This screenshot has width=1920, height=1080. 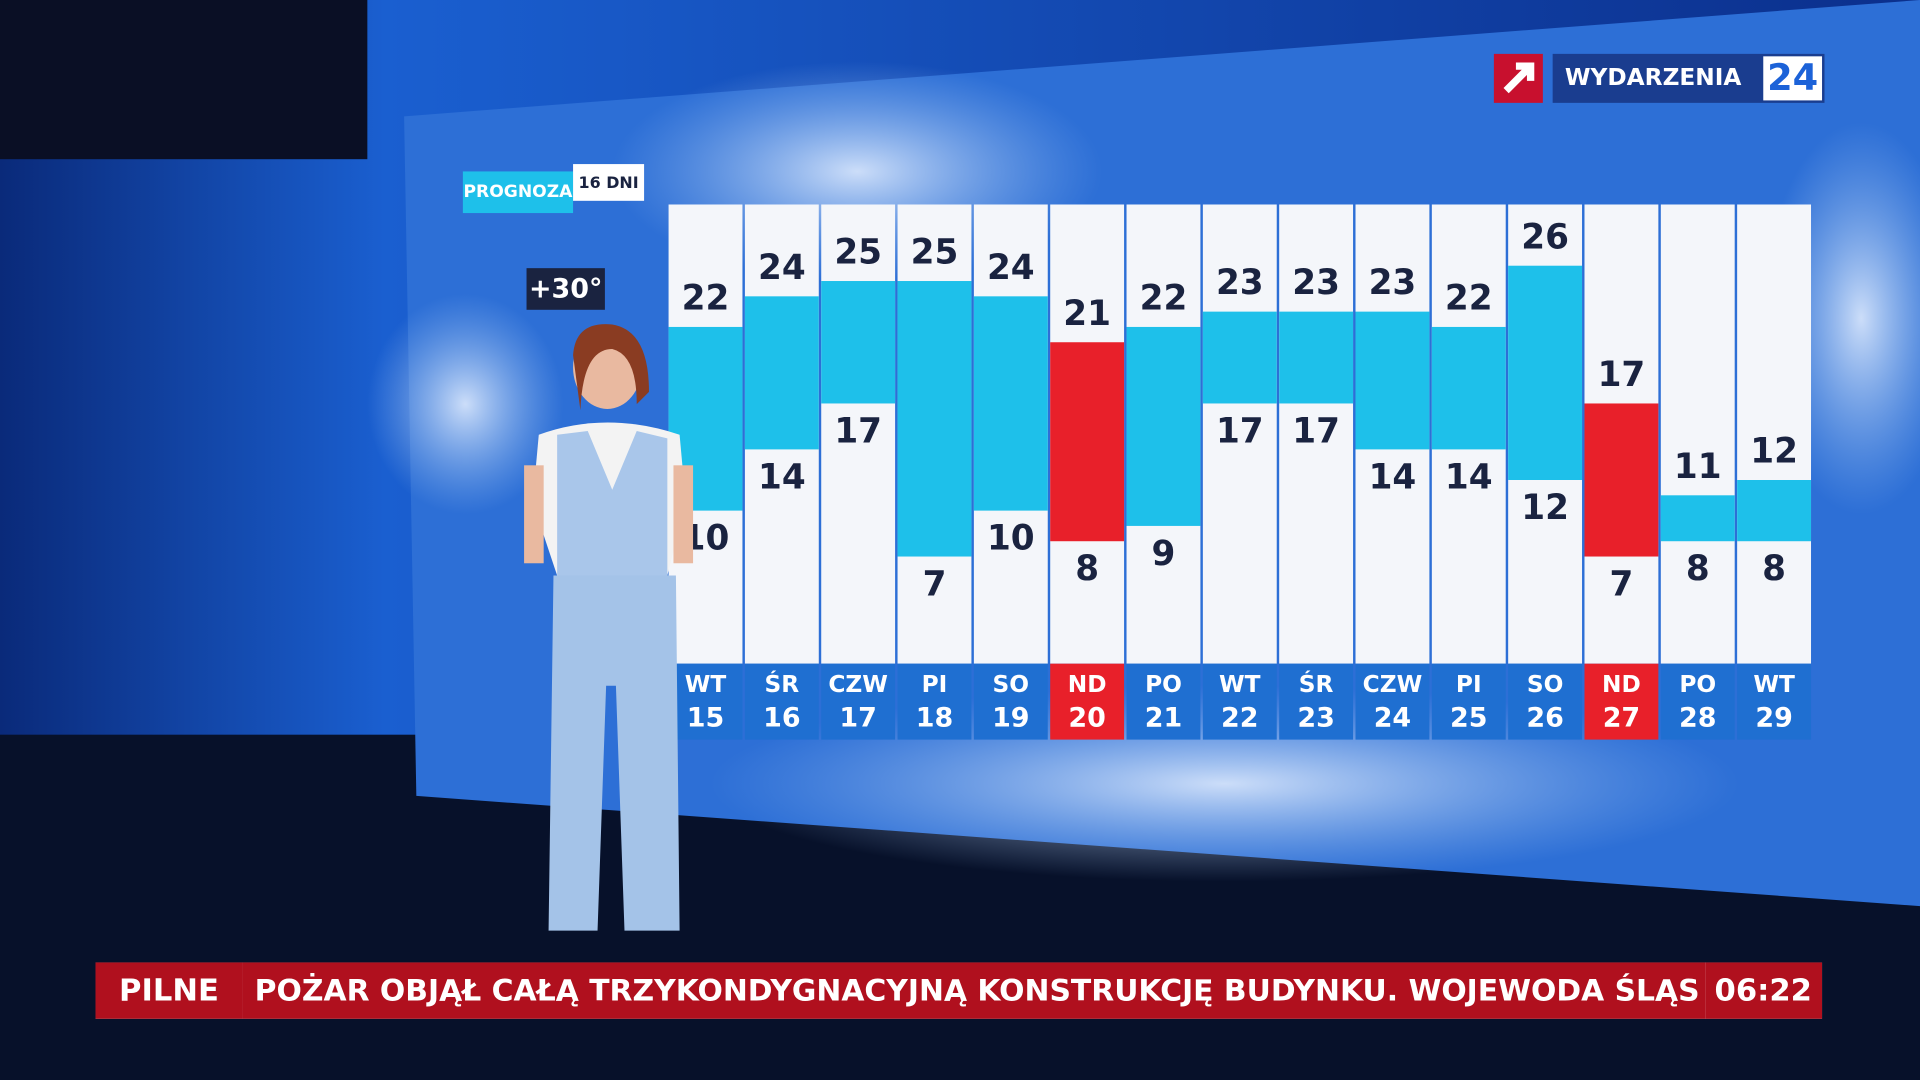 I want to click on ticker-label-box, so click(x=169, y=990).